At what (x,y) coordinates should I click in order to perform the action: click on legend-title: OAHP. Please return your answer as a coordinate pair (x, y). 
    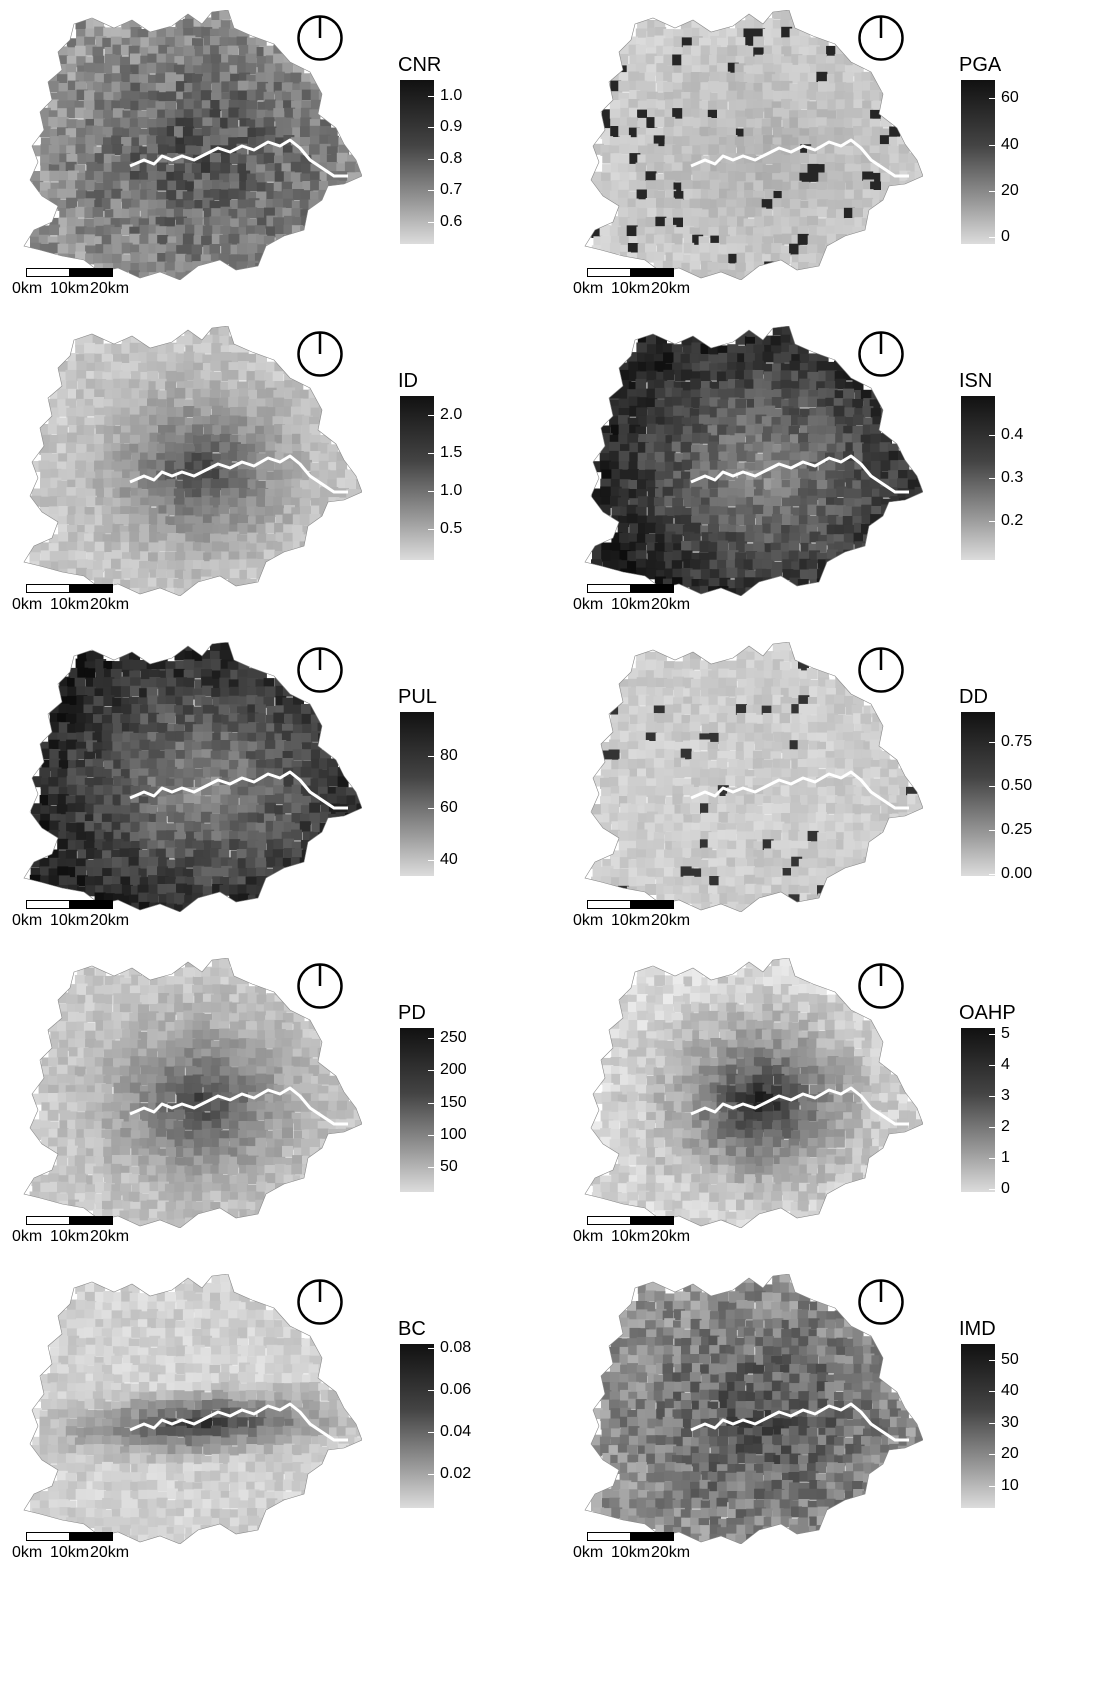
    Looking at the image, I should click on (987, 1013).